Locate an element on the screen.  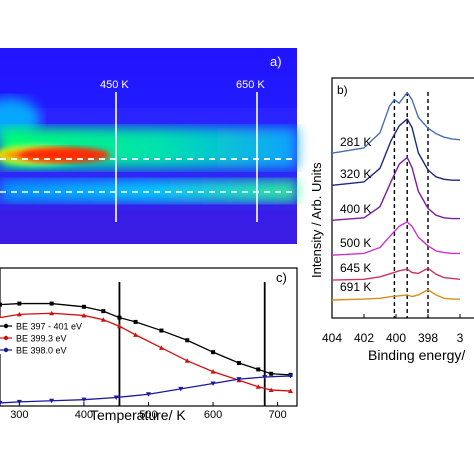
marker-label-650: 650 K is located at coordinates (250, 85).